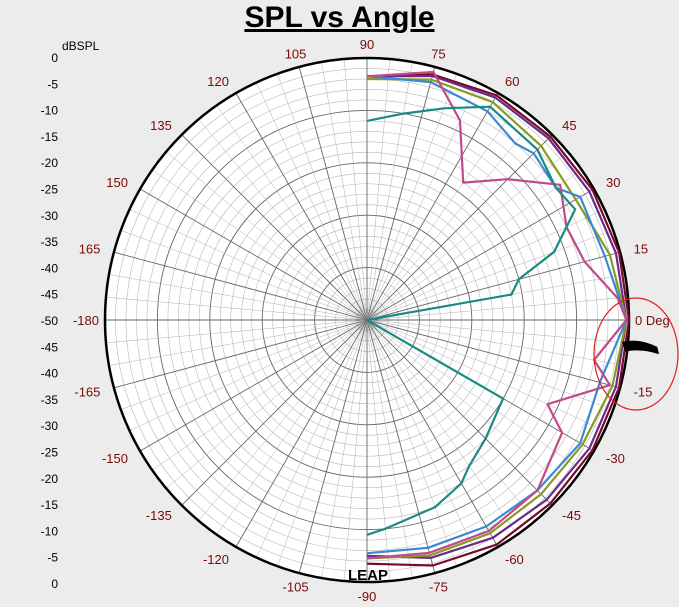 This screenshot has height=607, width=679. Describe the element at coordinates (339, 17) in the screenshot. I see `chart-title: SPL vs Angle` at that location.